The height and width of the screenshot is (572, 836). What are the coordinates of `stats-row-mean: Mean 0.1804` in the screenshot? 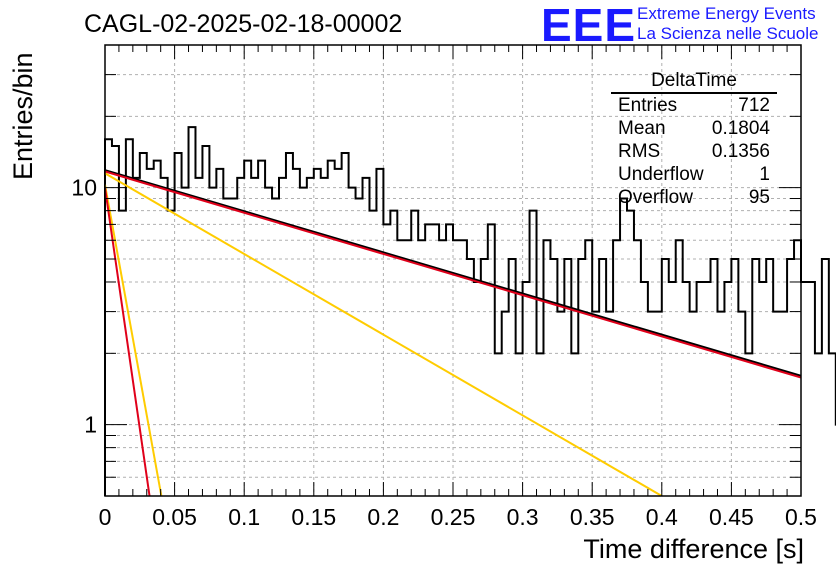 It's located at (694, 128).